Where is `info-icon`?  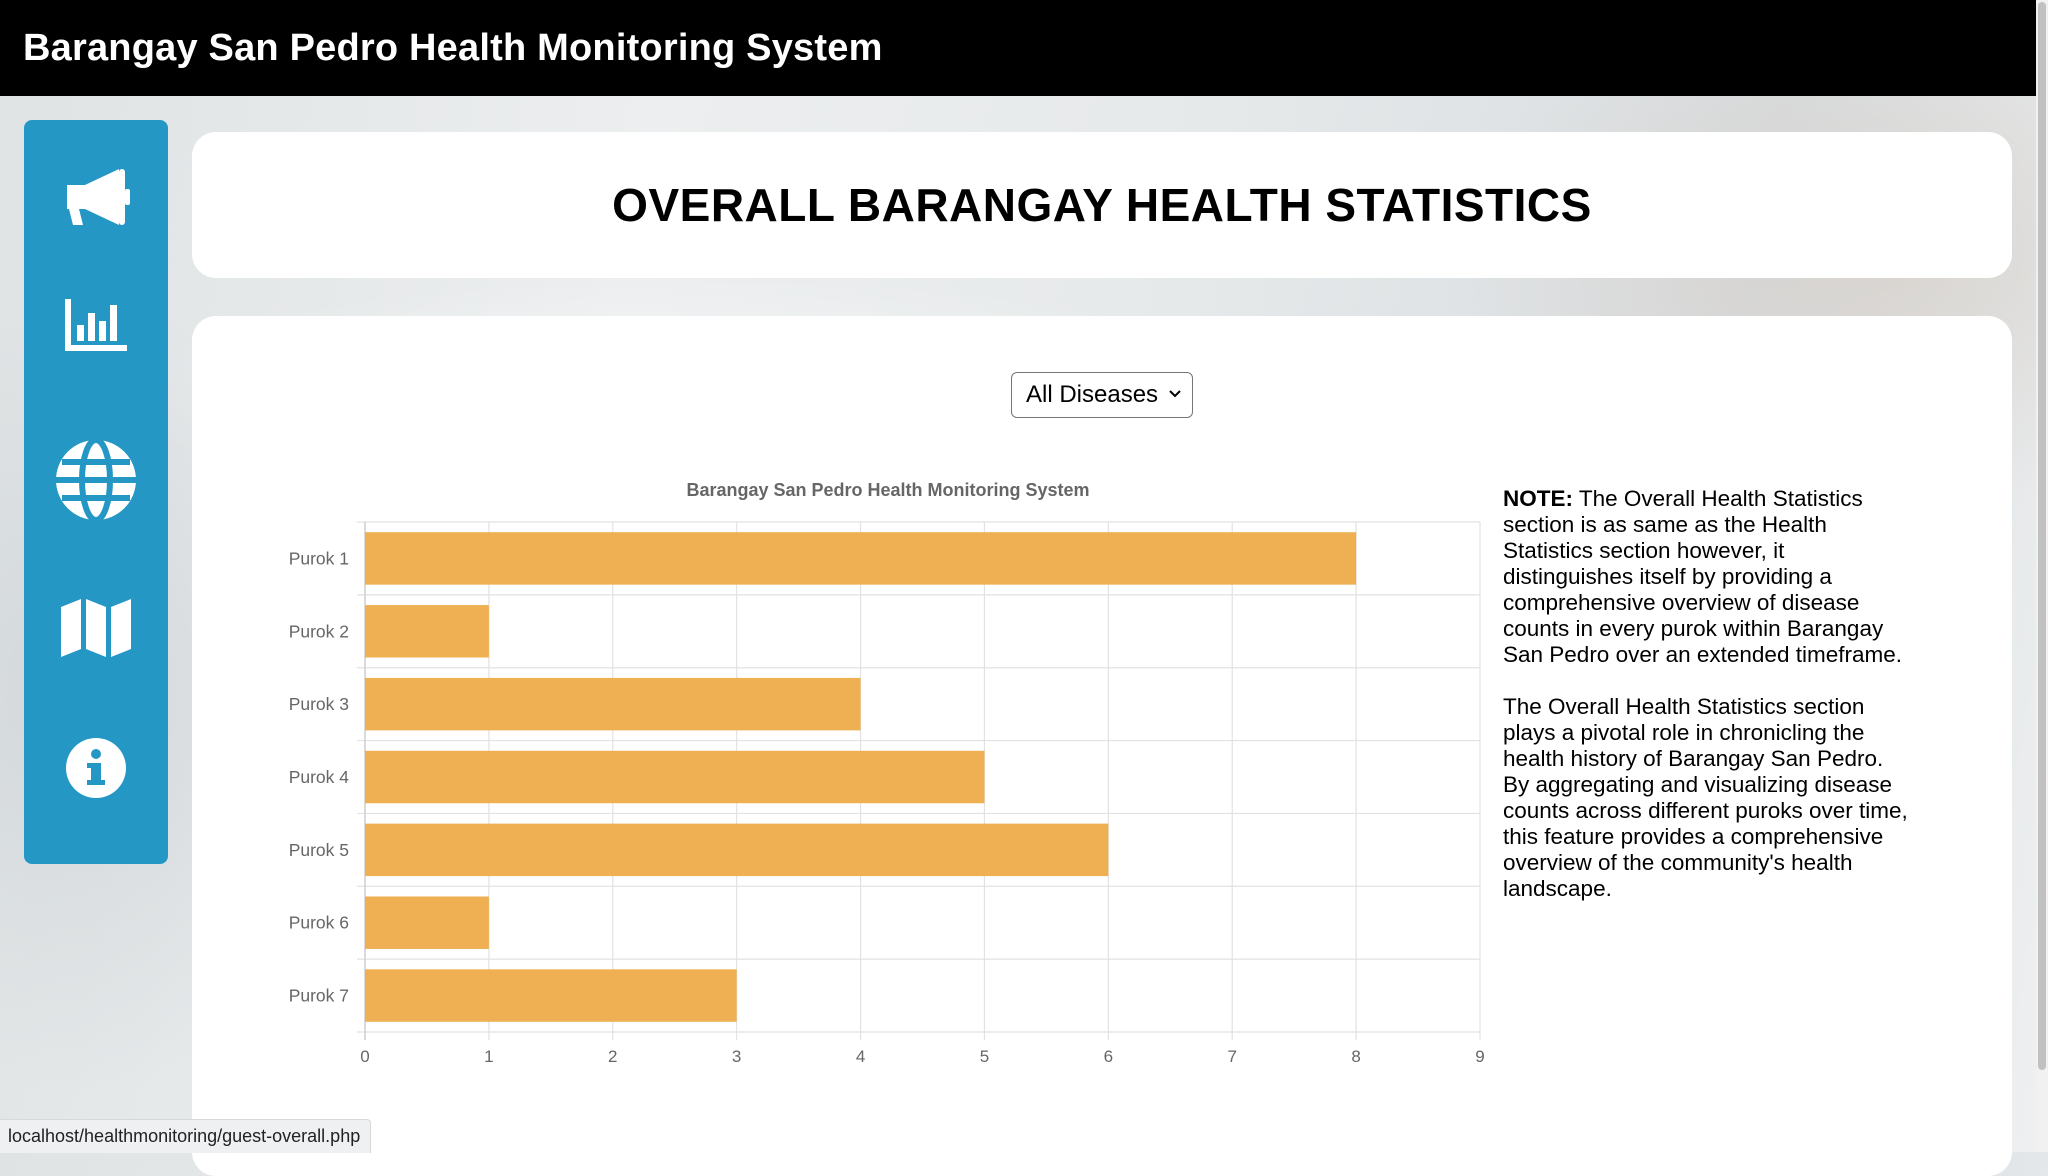
info-icon is located at coordinates (96, 768).